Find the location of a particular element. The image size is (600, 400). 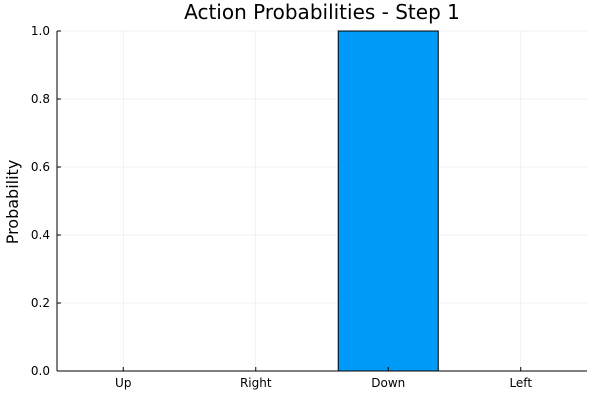

y-tick-label: 1.0 is located at coordinates (40, 31).